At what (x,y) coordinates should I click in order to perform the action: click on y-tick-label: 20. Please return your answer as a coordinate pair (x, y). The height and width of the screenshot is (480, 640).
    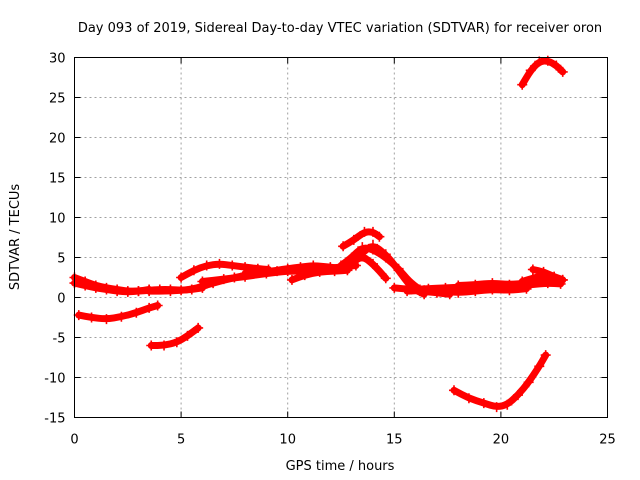
    Looking at the image, I should click on (57, 139).